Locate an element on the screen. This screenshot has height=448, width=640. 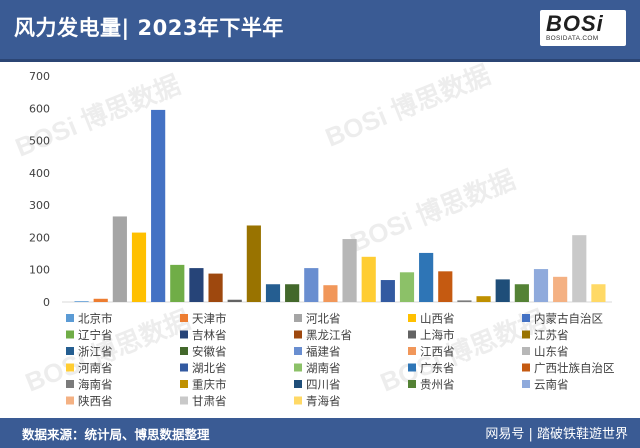
legend-label: 福建省 is located at coordinates (323, 352).